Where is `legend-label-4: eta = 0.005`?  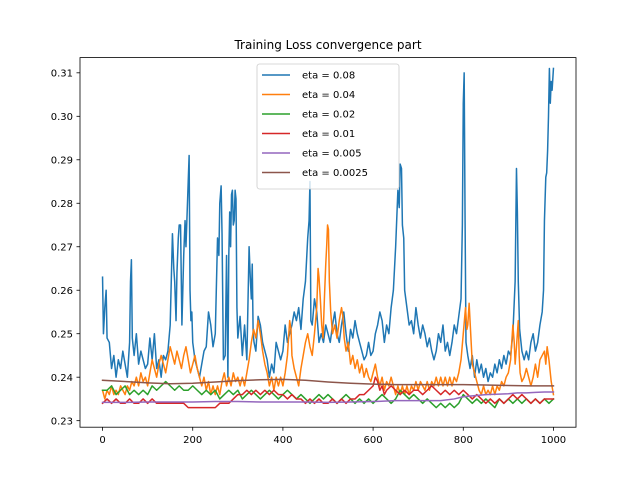 legend-label-4: eta = 0.005 is located at coordinates (332, 154).